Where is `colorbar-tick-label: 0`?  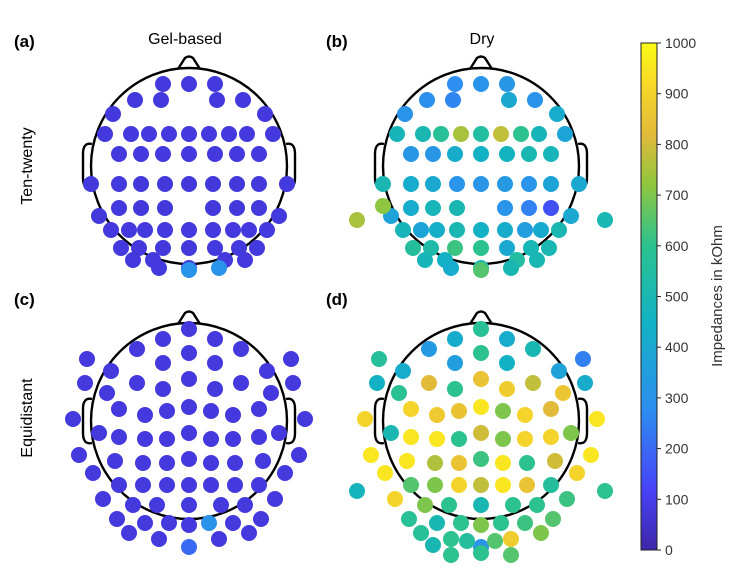 colorbar-tick-label: 0 is located at coordinates (669, 550).